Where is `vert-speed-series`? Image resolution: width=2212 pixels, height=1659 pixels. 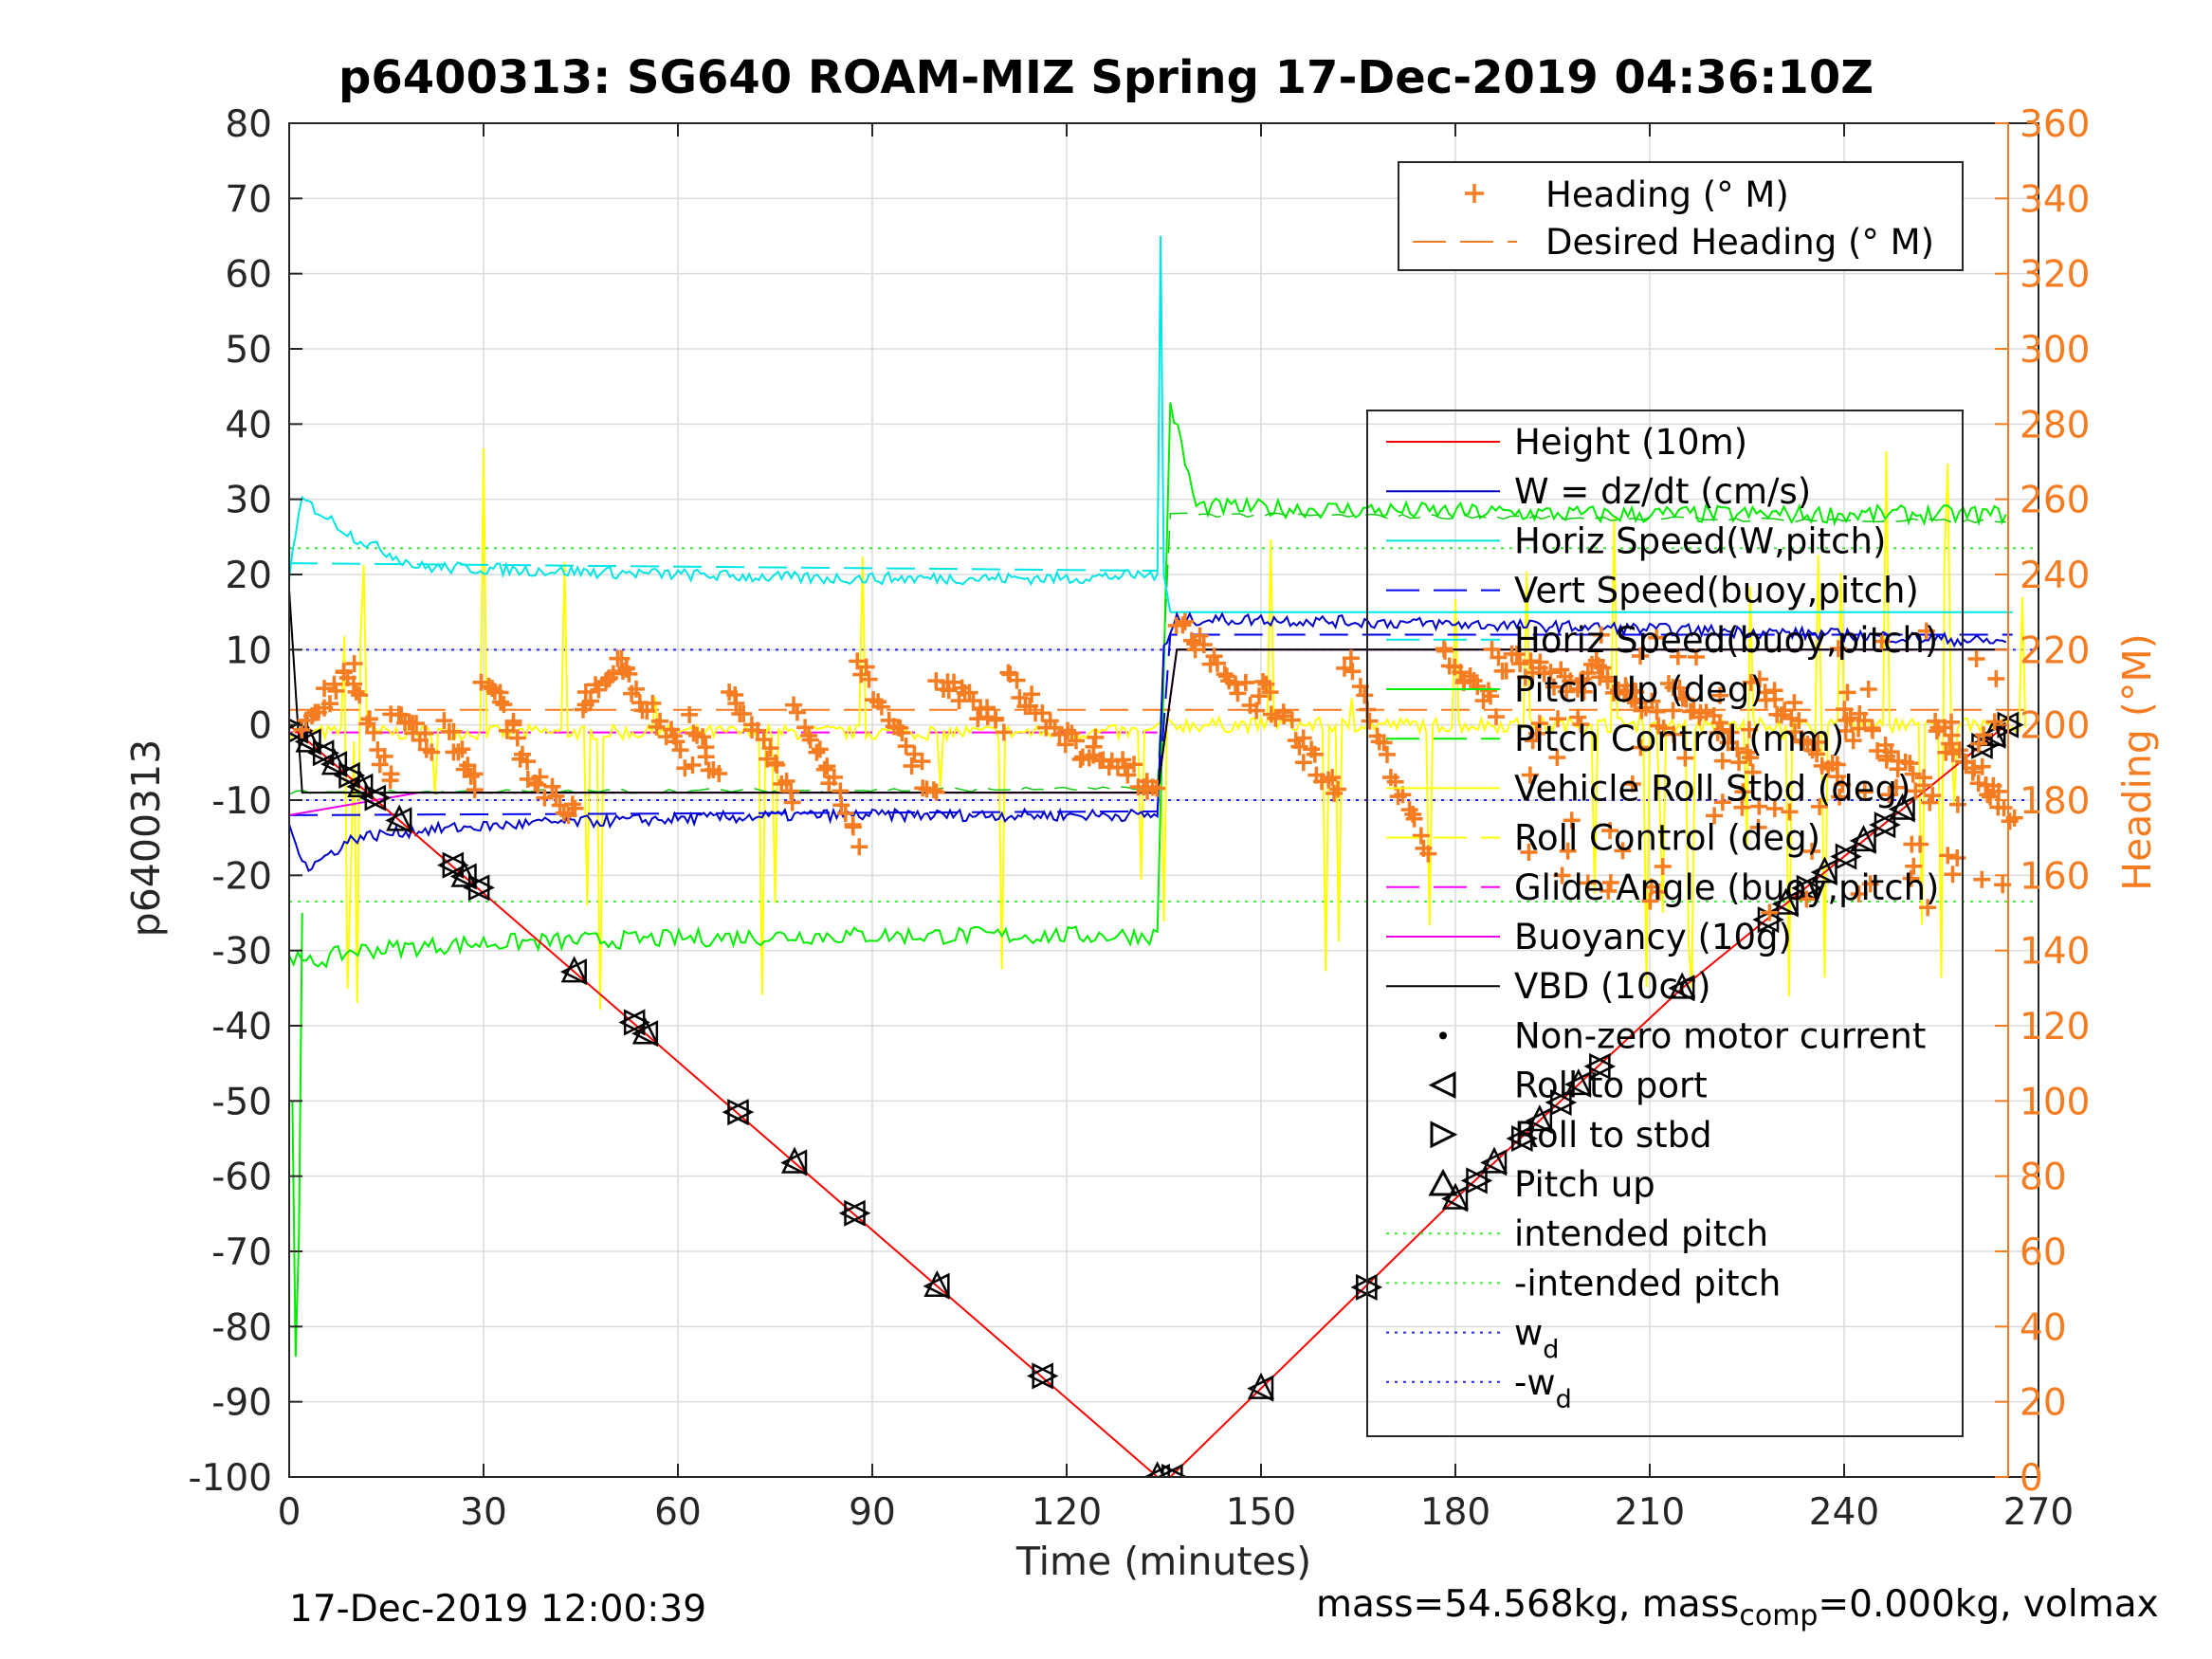 vert-speed-series is located at coordinates (1151, 724).